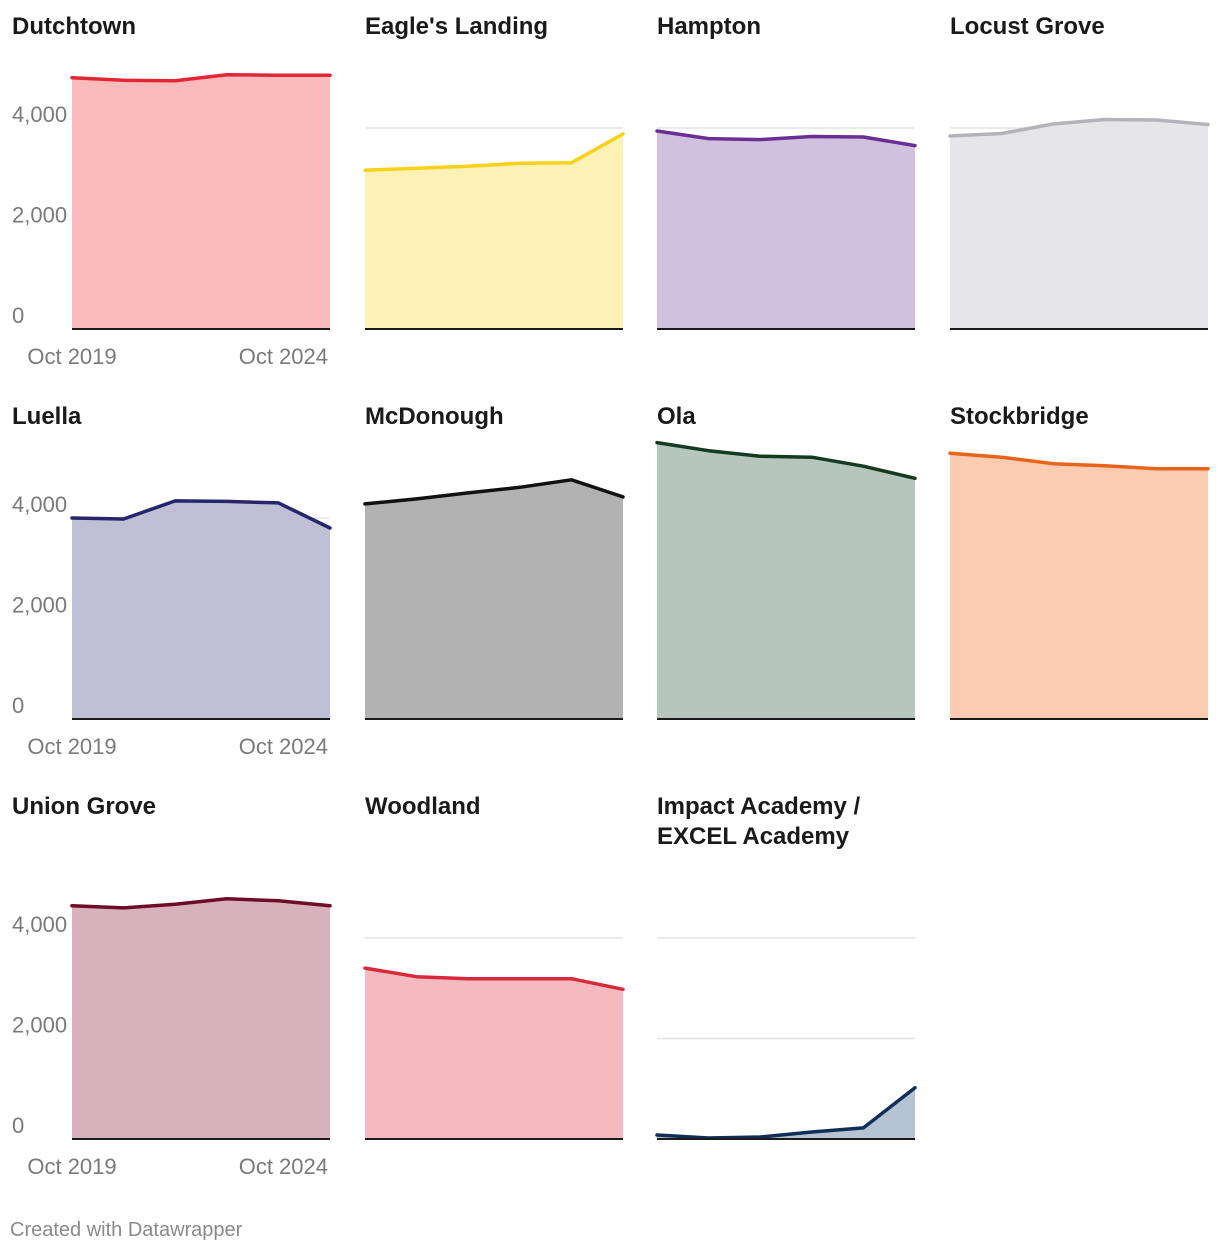 The image size is (1220, 1256). I want to click on line-hampton, so click(786, 138).